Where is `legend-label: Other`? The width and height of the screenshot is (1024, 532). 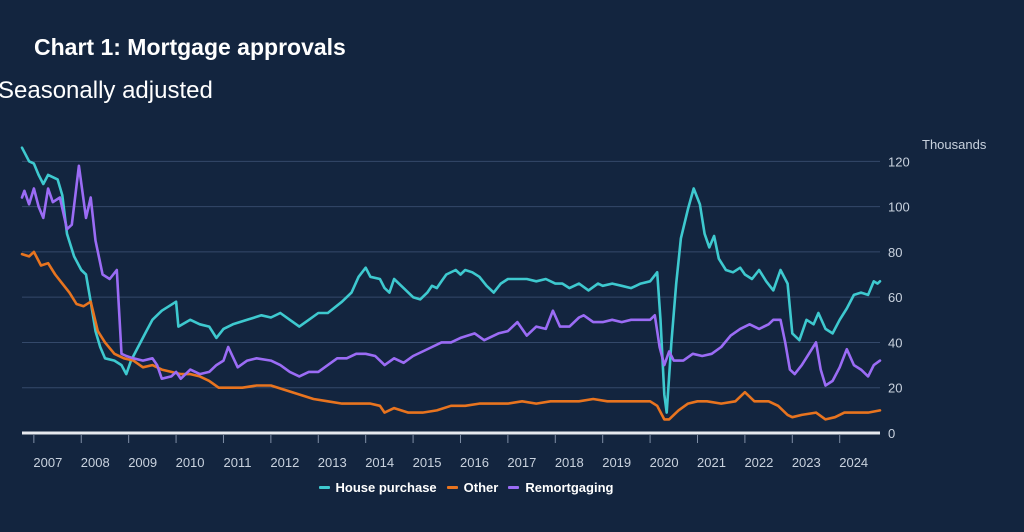
legend-label: Other is located at coordinates (481, 487).